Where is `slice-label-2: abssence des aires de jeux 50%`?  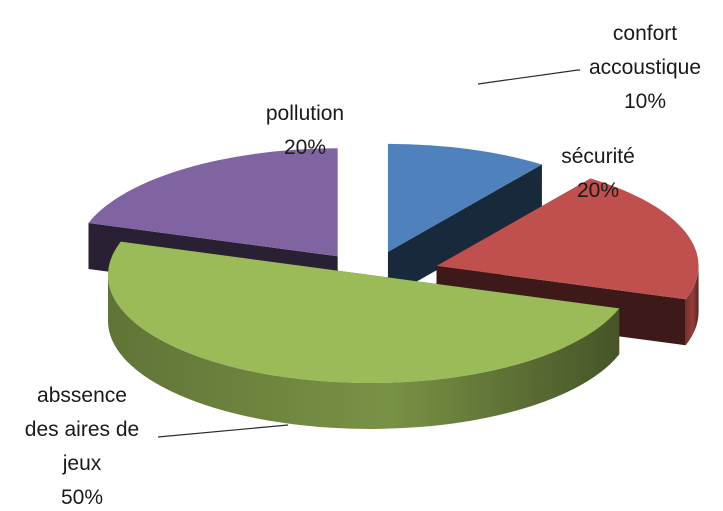 slice-label-2: abssence des aires de jeux 50% is located at coordinates (82, 446).